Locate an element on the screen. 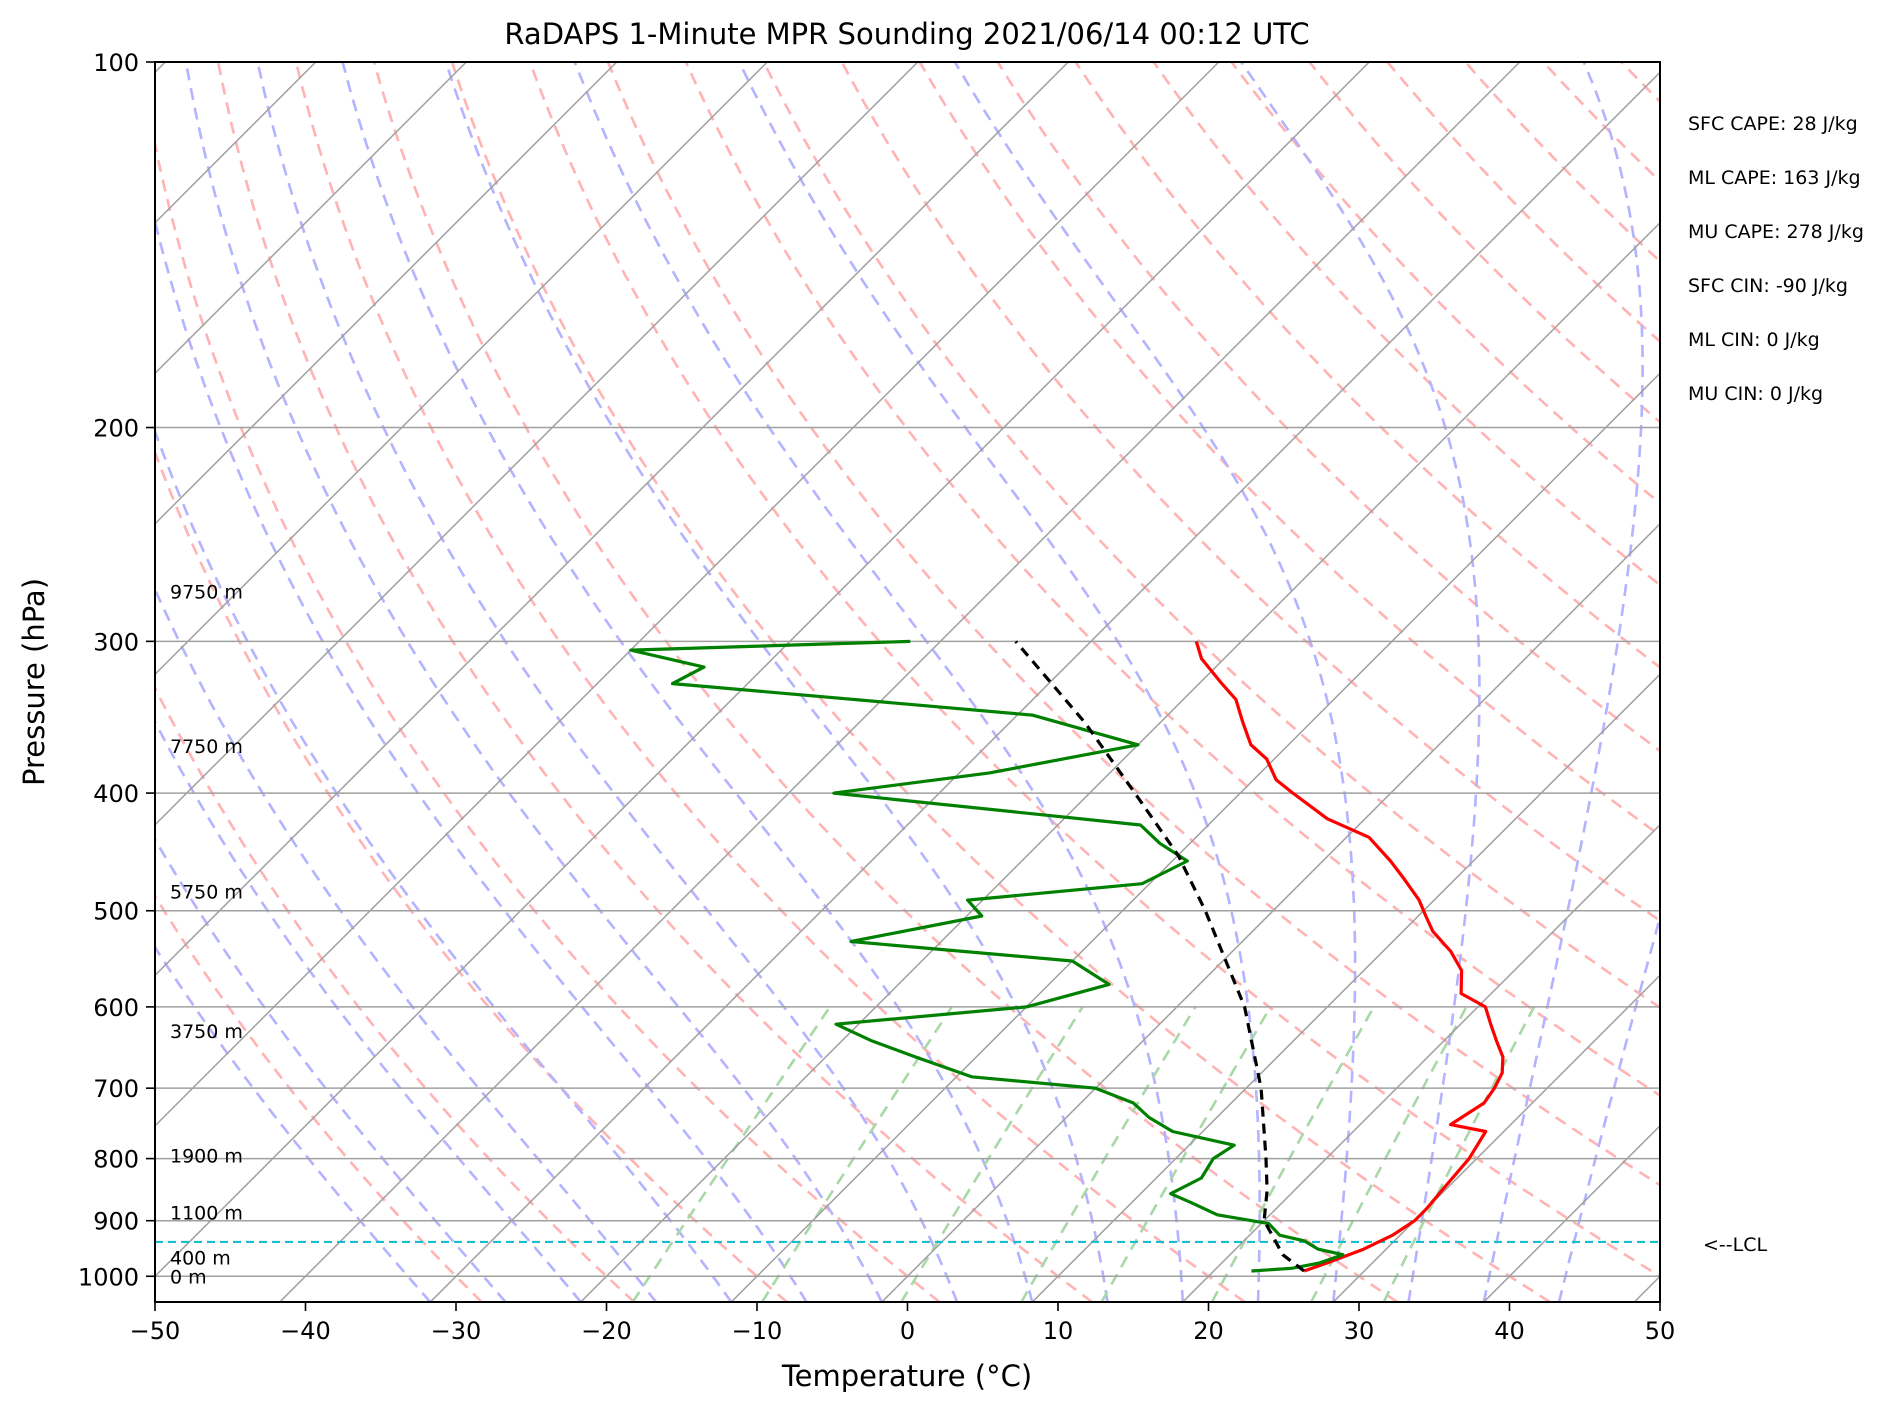  y-tick-label: 400 is located at coordinates (116, 794).